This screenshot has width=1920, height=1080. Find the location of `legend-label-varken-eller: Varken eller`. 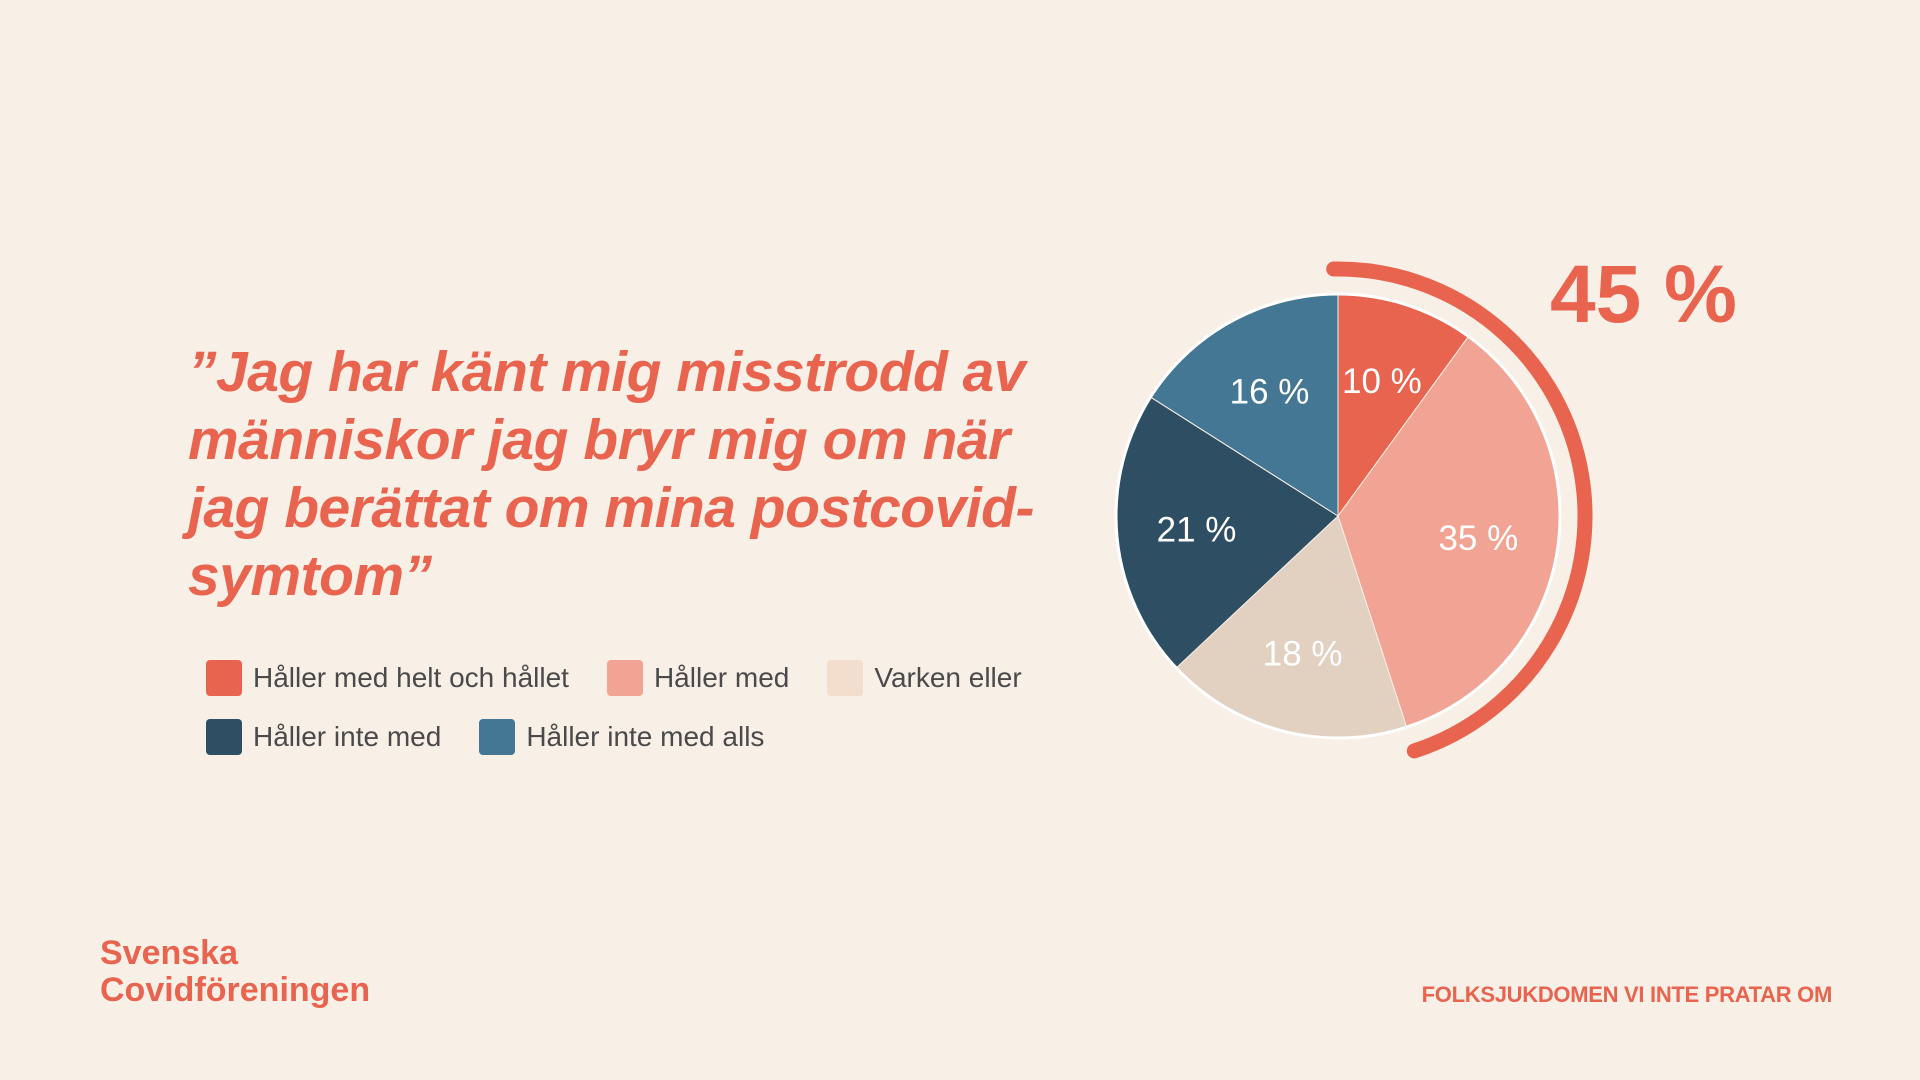

legend-label-varken-eller: Varken eller is located at coordinates (948, 677).